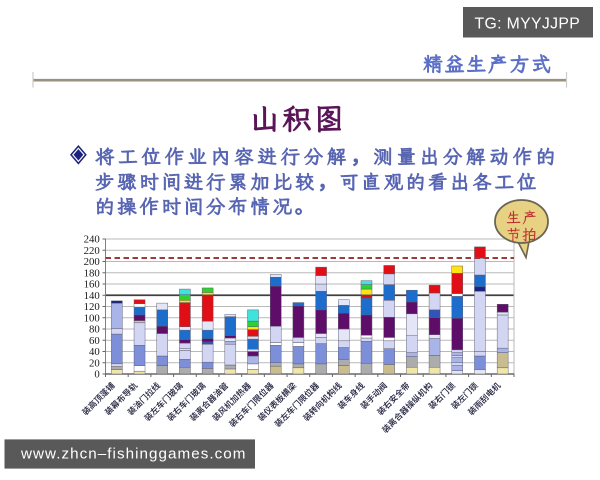  What do you see at coordinates (92, 318) in the screenshot?
I see `svg-text: 100` at bounding box center [92, 318].